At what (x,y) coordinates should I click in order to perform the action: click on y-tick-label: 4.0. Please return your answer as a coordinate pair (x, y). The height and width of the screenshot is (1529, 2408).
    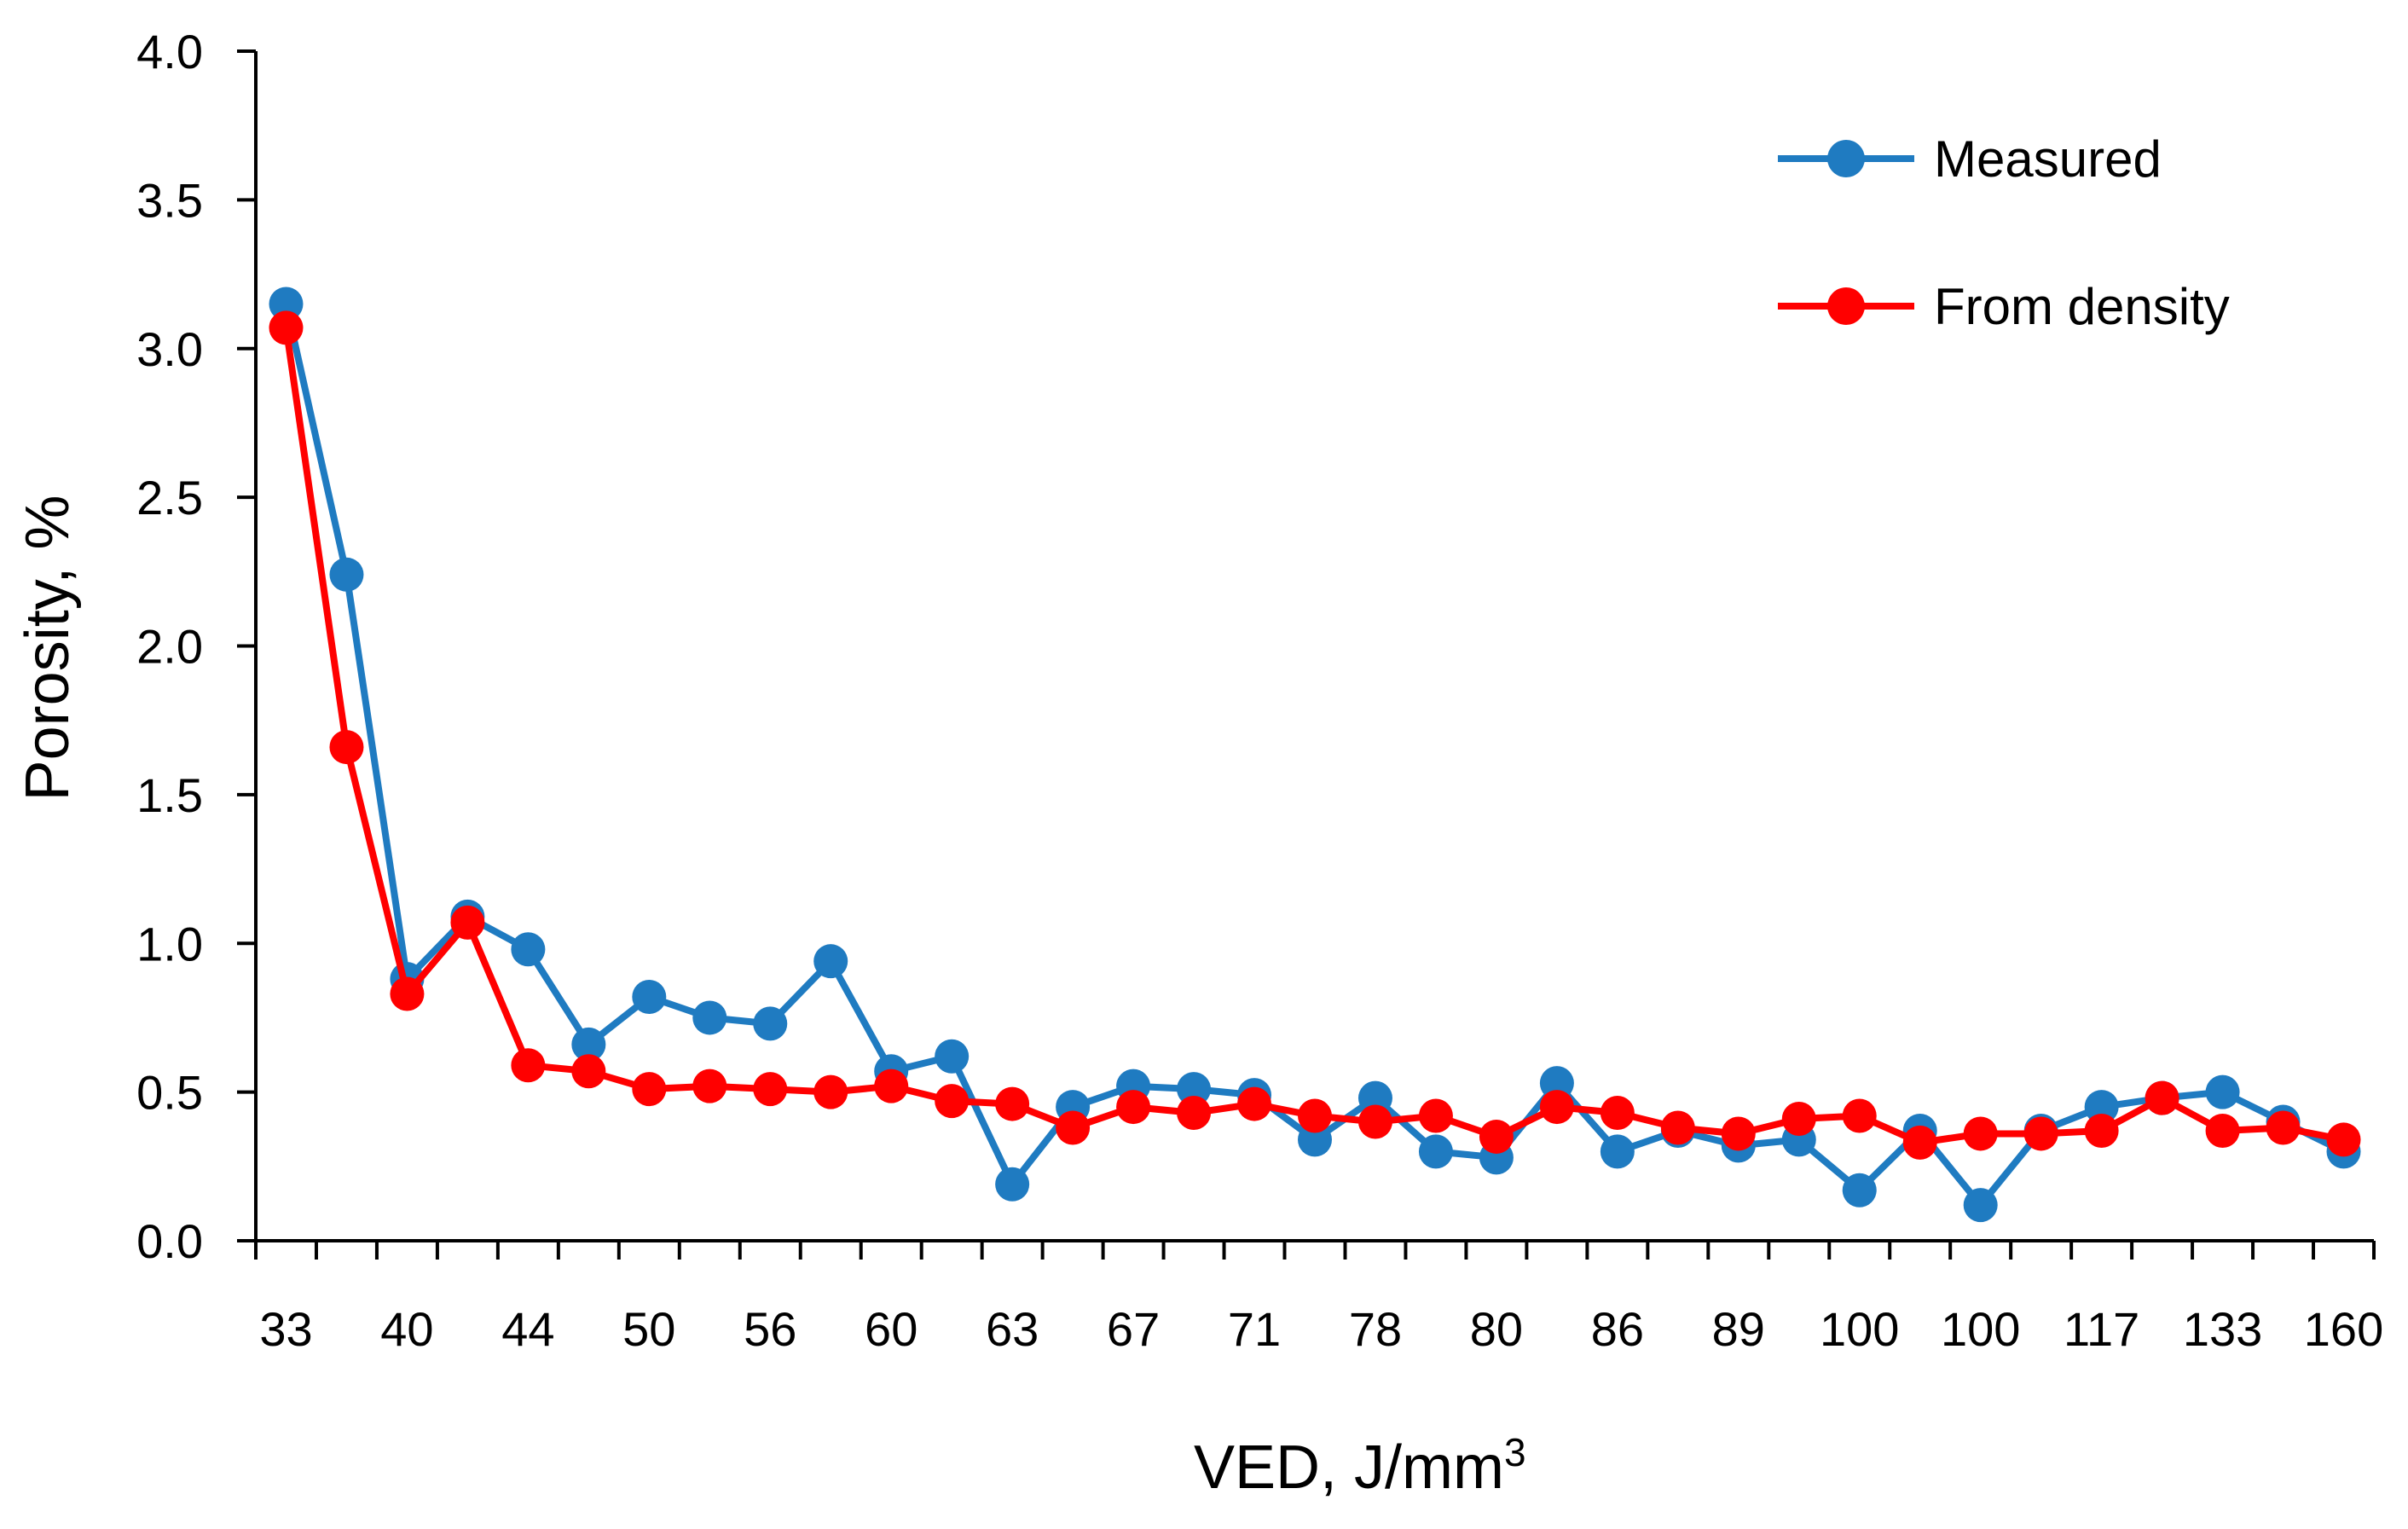
    Looking at the image, I should click on (169, 51).